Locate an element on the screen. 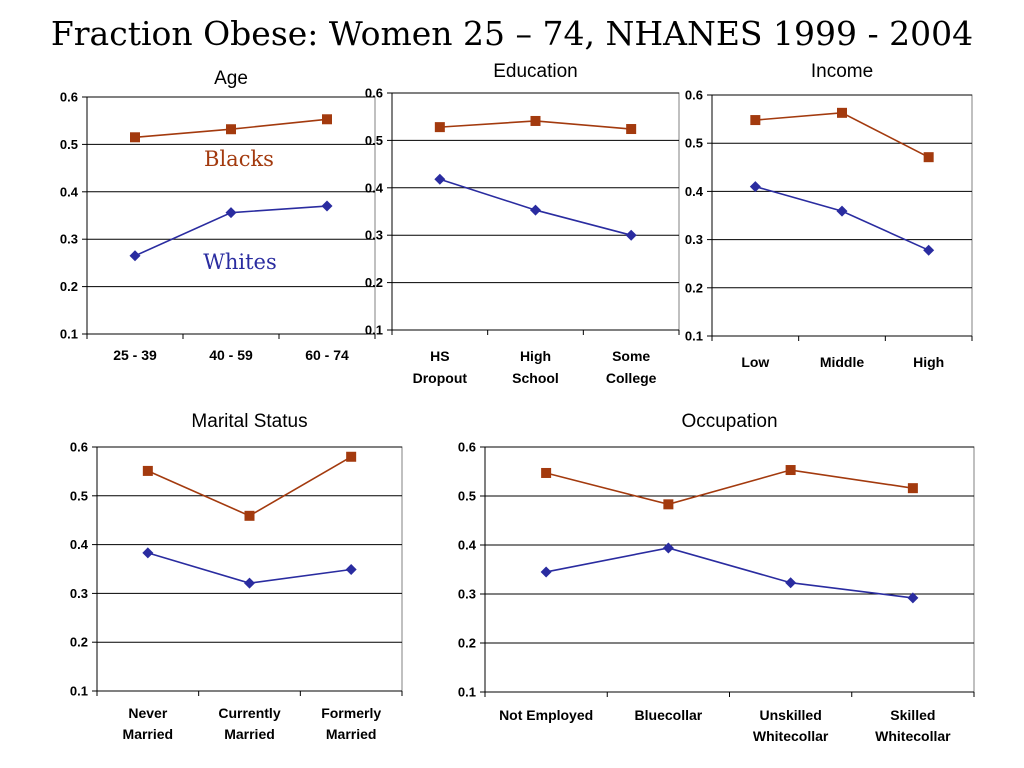  panel-title-age: Age is located at coordinates (231, 78).